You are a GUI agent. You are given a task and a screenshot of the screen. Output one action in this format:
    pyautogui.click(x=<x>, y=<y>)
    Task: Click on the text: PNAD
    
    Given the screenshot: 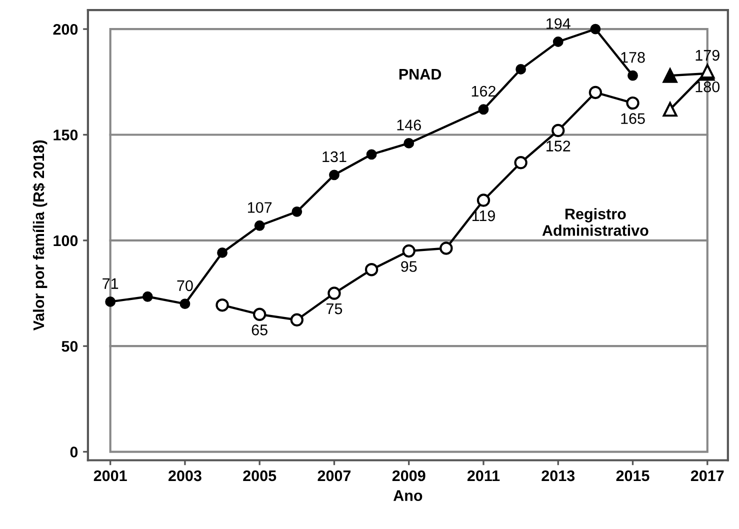 What is the action you would take?
    pyautogui.click(x=420, y=74)
    